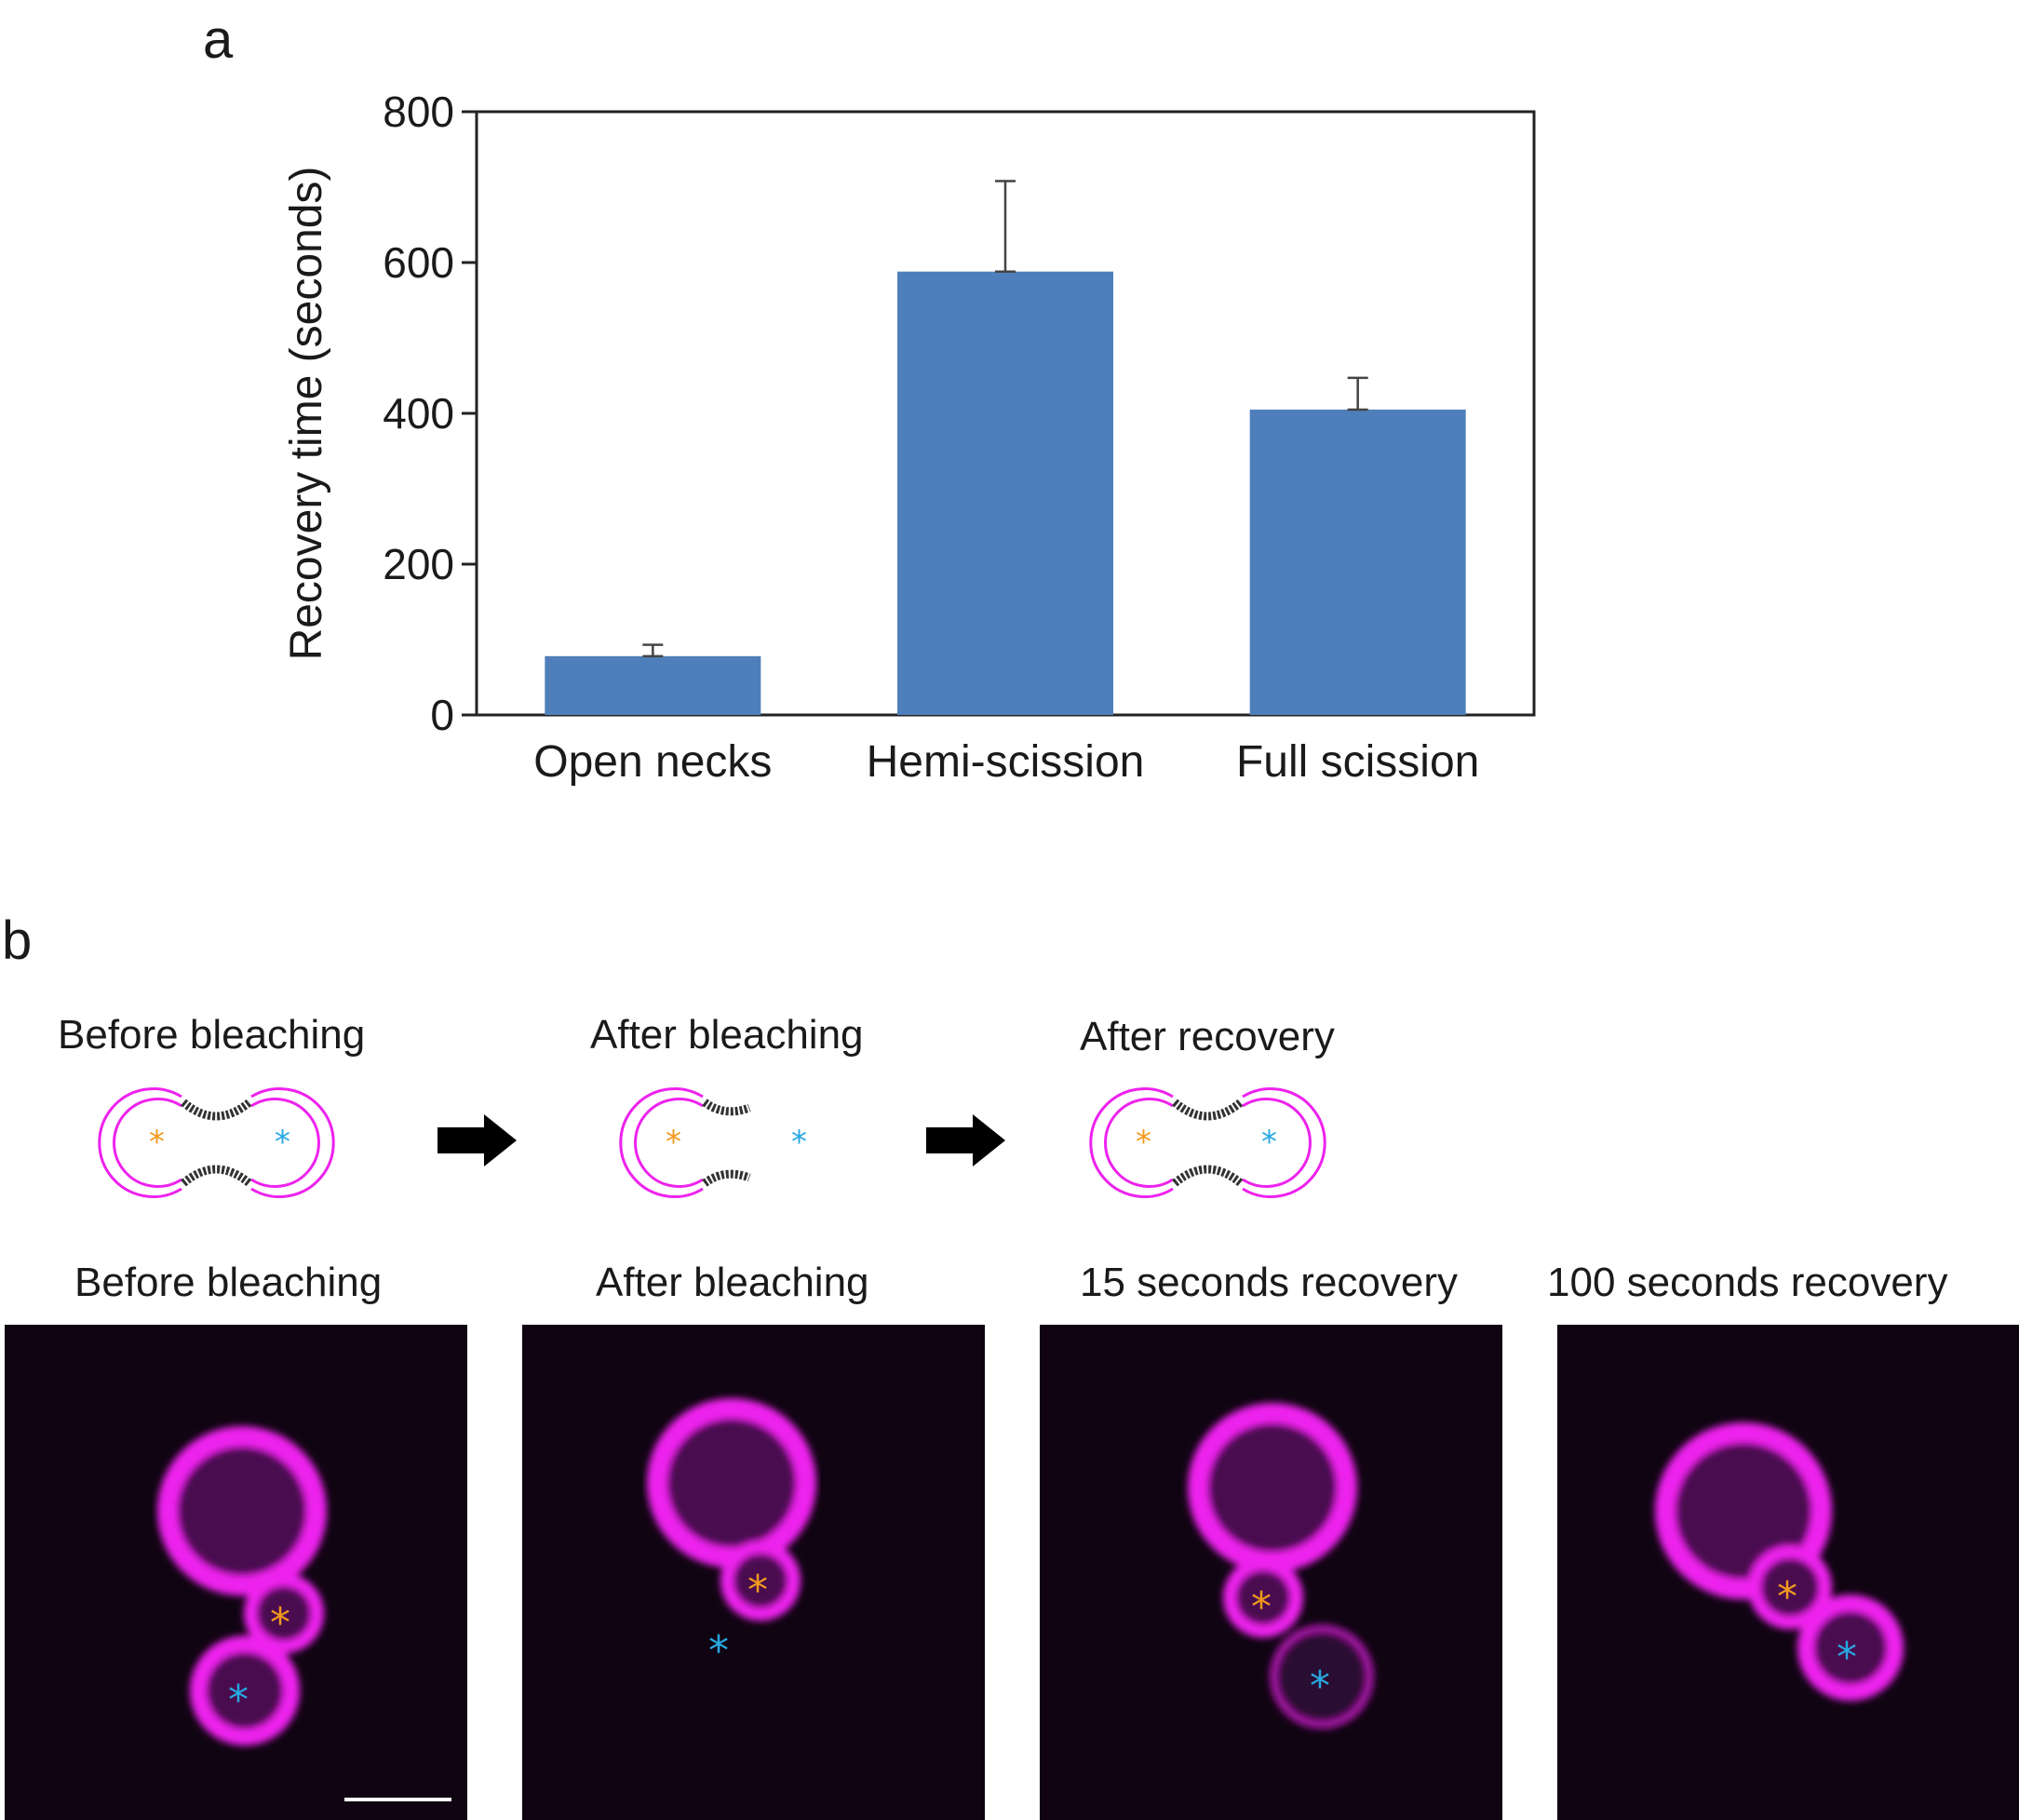  What do you see at coordinates (653, 685) in the screenshot?
I see `bar-open-necks` at bounding box center [653, 685].